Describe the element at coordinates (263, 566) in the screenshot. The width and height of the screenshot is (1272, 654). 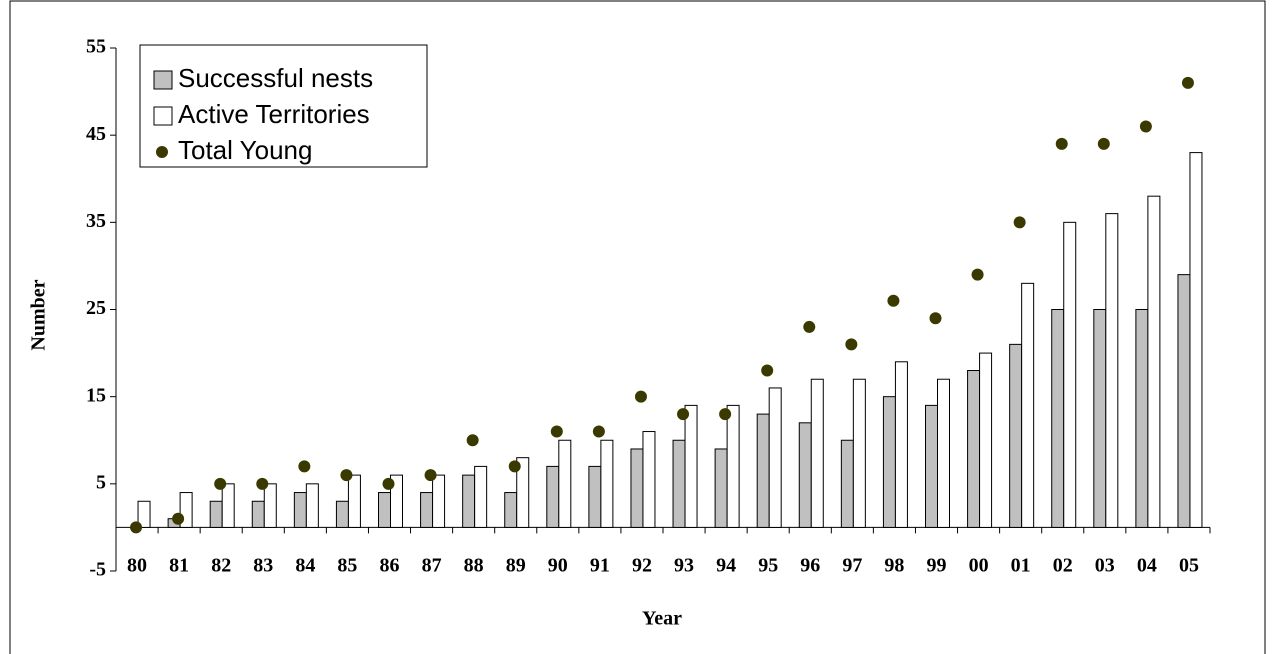
I see `x-tick-label: 83` at that location.